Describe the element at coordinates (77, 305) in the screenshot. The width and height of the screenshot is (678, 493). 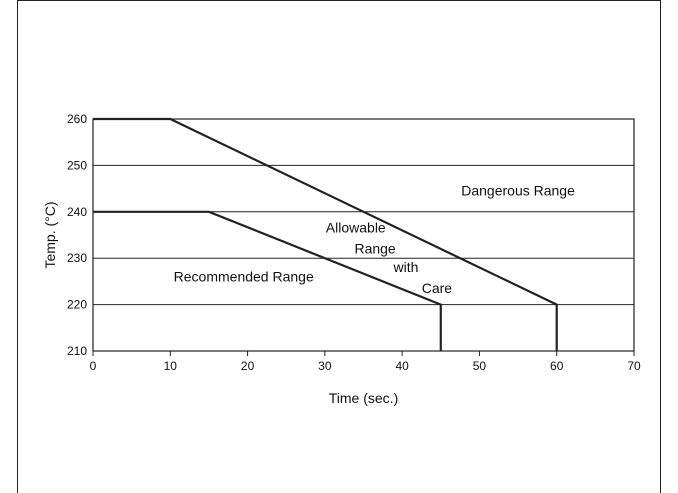
I see `y-tick-label-220: 220` at that location.